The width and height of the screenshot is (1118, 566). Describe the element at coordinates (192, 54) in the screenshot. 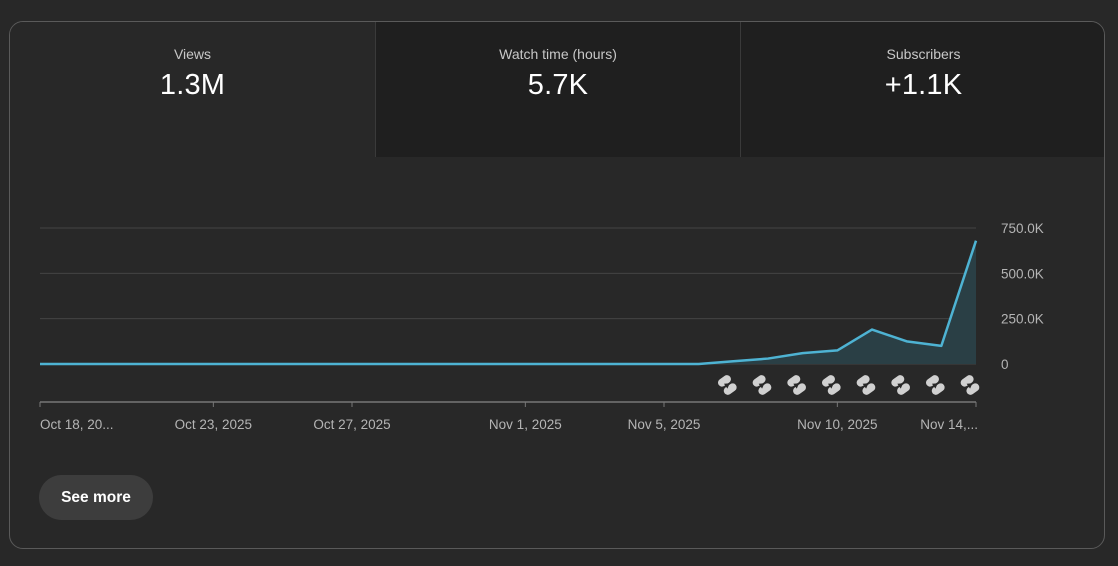

I see `metric-label: Views` at that location.